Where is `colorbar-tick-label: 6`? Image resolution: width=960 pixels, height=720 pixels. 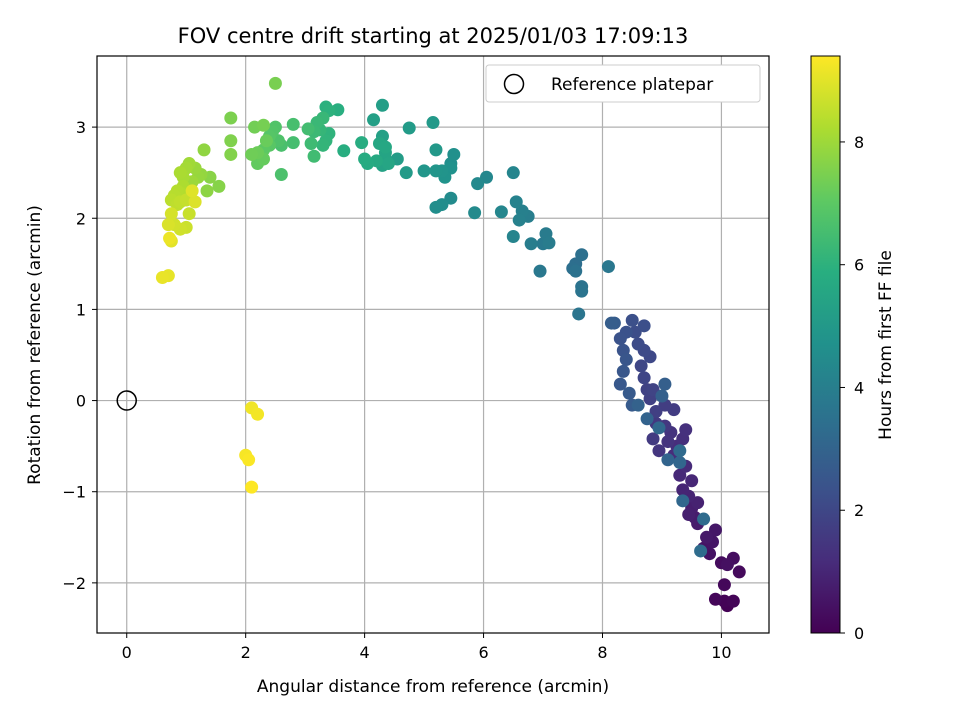
colorbar-tick-label: 6 is located at coordinates (859, 265).